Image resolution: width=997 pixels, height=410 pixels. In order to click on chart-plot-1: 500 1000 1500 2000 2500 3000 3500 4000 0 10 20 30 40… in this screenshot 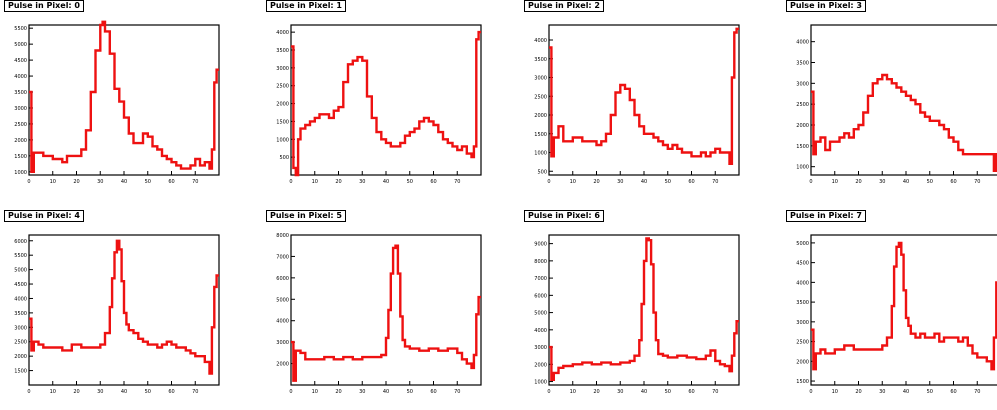, I will do `click(369, 100)`.